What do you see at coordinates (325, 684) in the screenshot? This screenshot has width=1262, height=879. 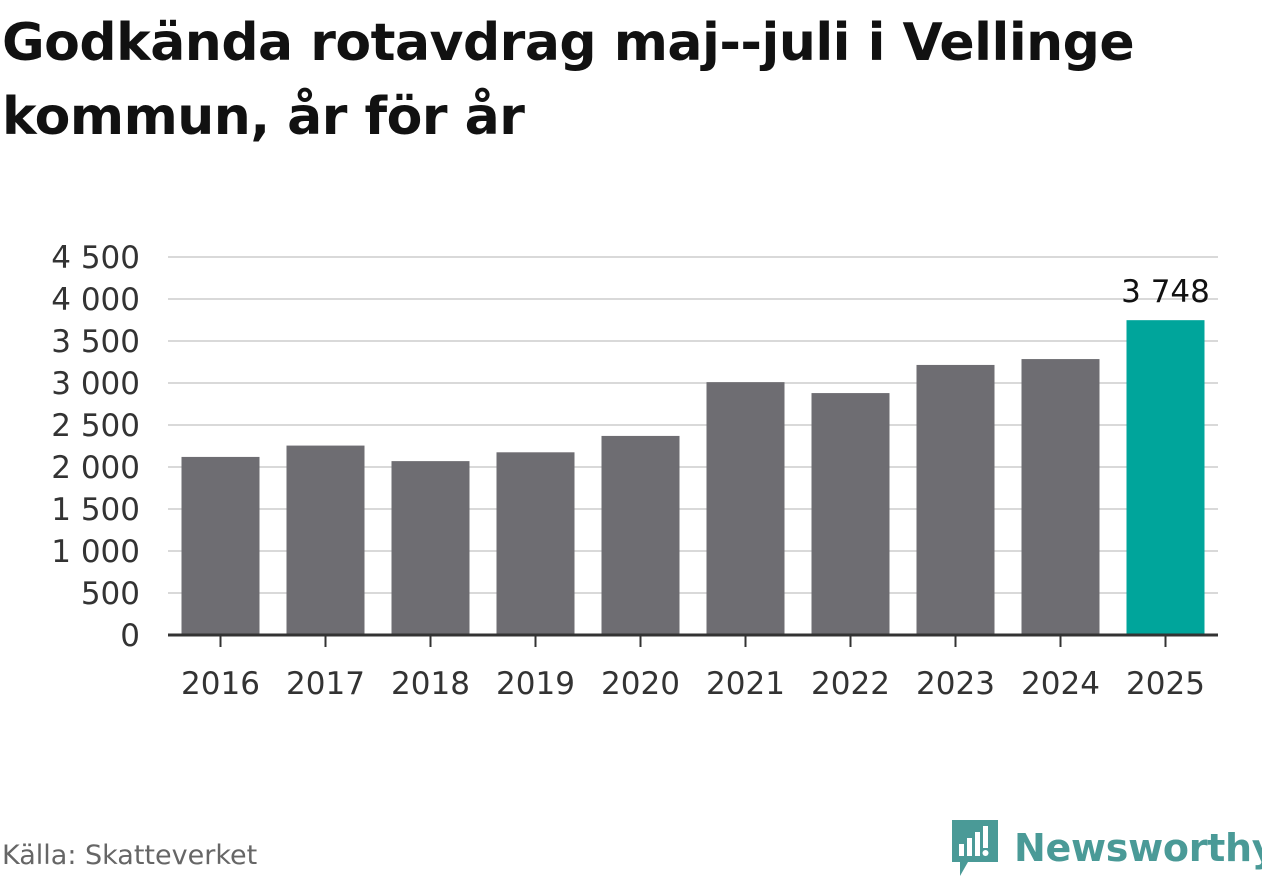 I see `x-tick-label: 2017` at bounding box center [325, 684].